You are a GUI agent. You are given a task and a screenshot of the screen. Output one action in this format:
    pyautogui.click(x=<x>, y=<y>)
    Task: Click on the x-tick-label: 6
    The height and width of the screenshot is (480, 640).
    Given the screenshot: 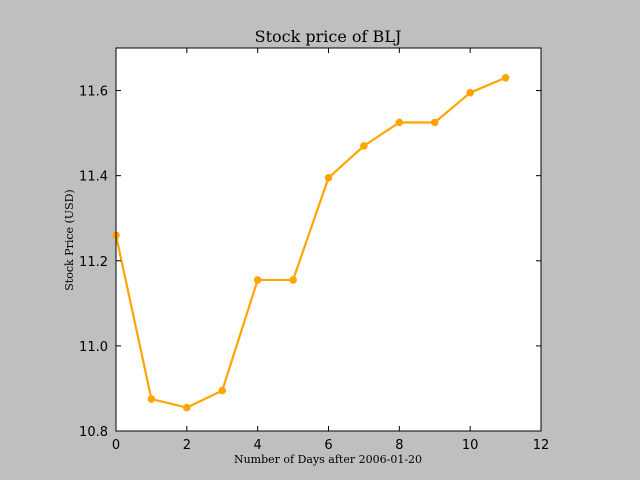 What is the action you would take?
    pyautogui.click(x=328, y=445)
    